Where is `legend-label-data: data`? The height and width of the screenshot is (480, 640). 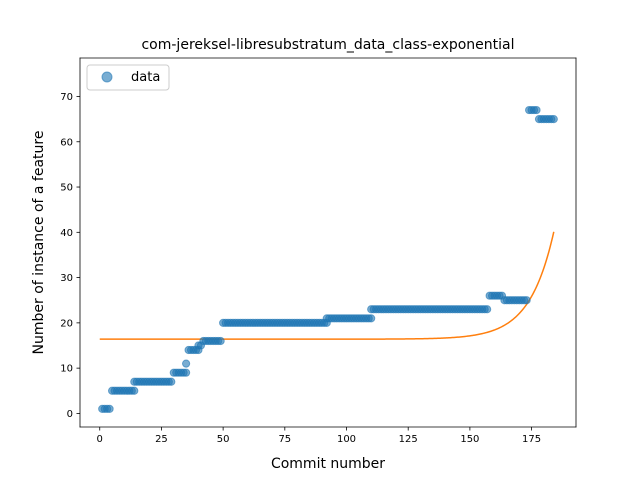
legend-label-data: data is located at coordinates (145, 77).